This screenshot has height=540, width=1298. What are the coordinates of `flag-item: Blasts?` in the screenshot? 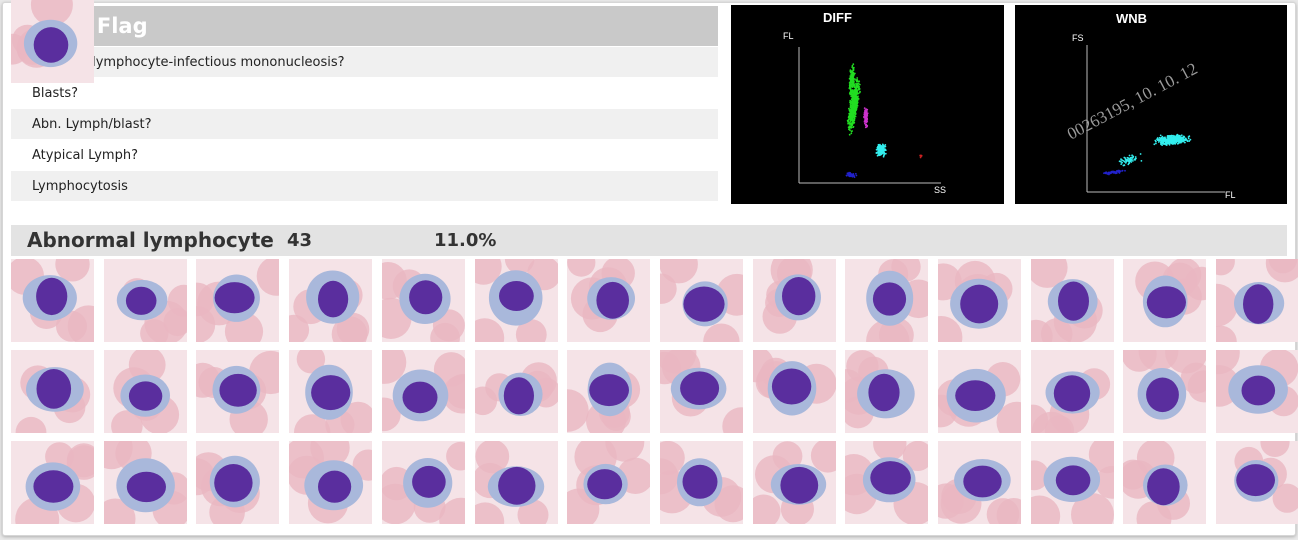 It's located at (364, 92).